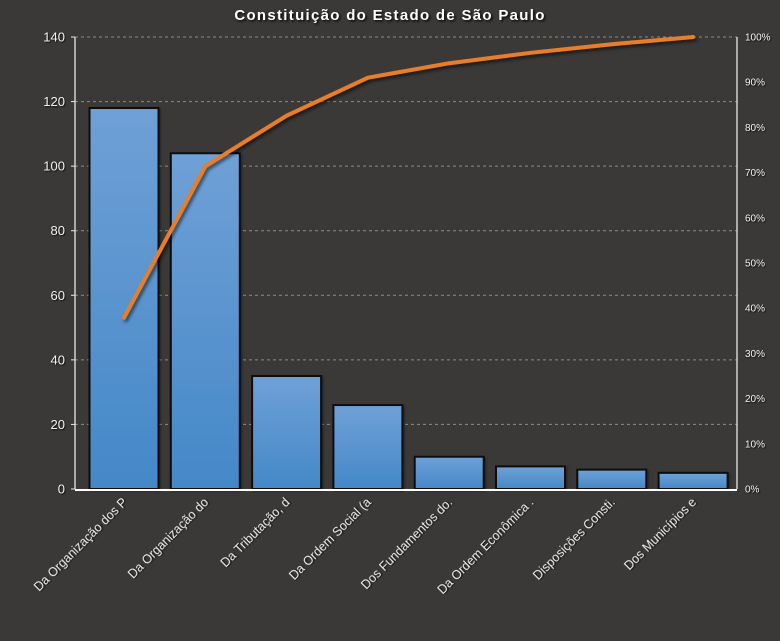  Describe the element at coordinates (58, 295) in the screenshot. I see `left-axis-label: 60` at that location.